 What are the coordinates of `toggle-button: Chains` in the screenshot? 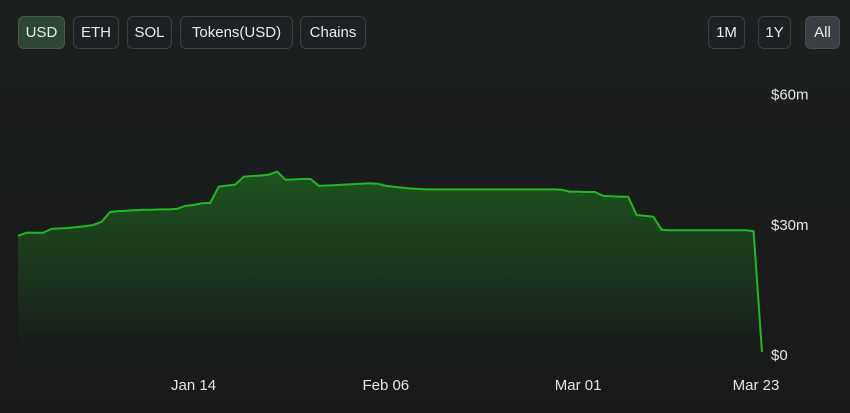 It's located at (333, 32).